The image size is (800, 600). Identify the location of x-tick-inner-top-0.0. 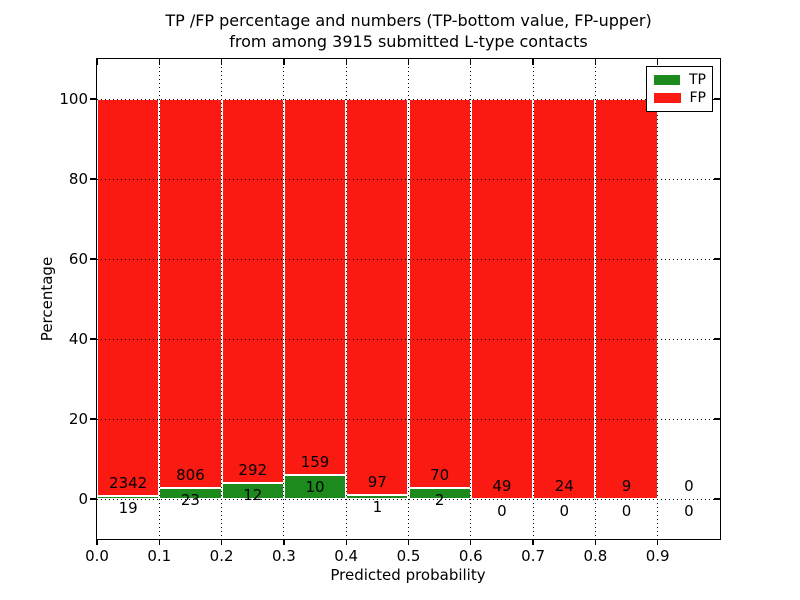
(97, 62).